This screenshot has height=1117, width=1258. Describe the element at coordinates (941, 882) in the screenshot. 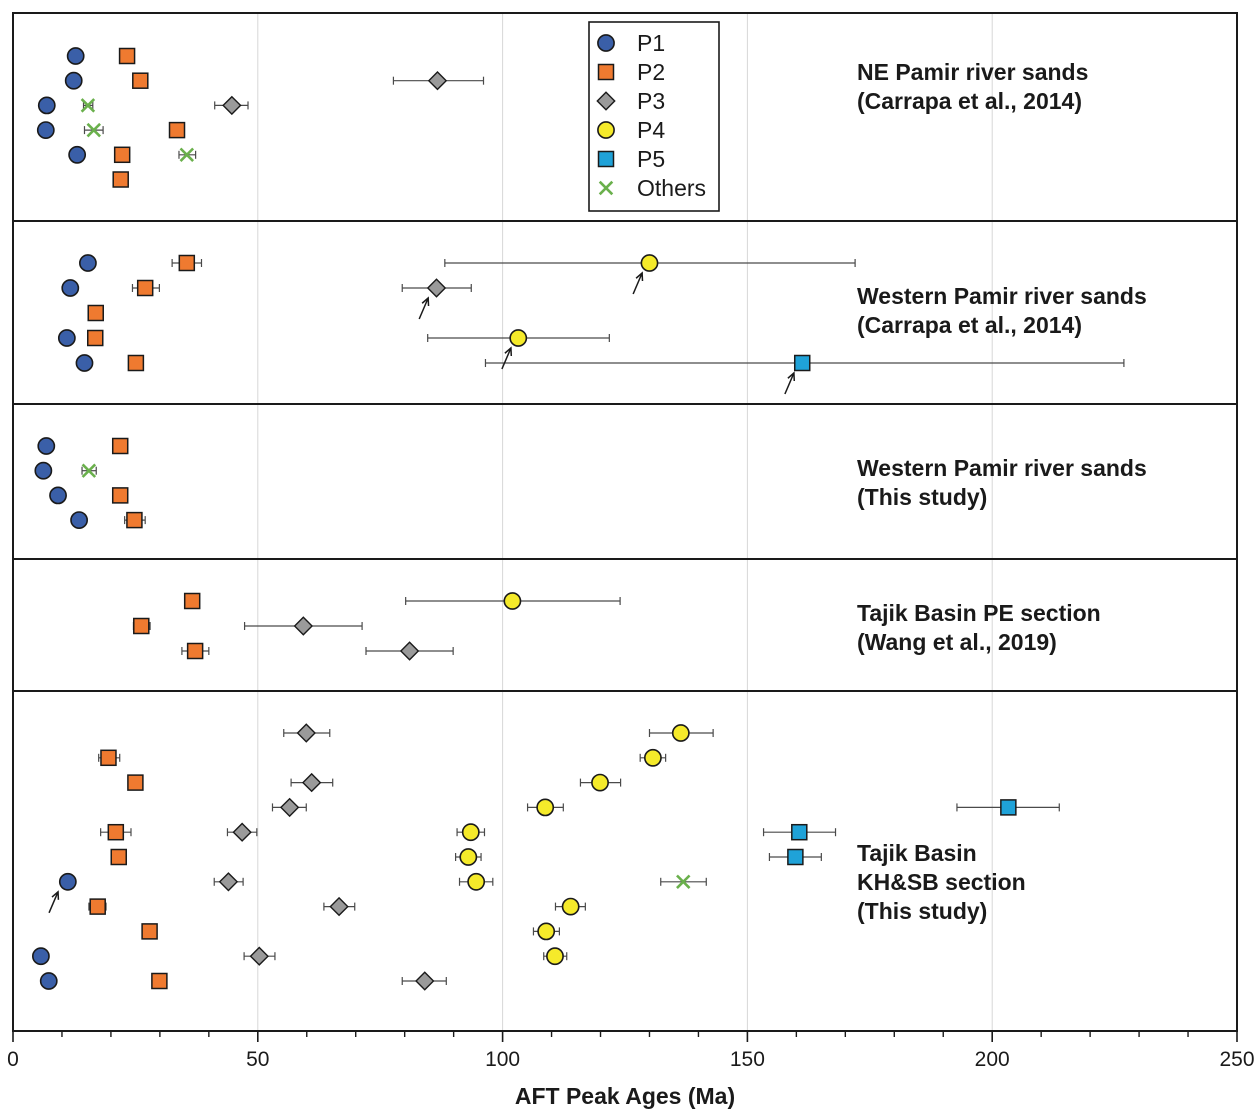

I see `panel-label-line: KH&SB section` at that location.